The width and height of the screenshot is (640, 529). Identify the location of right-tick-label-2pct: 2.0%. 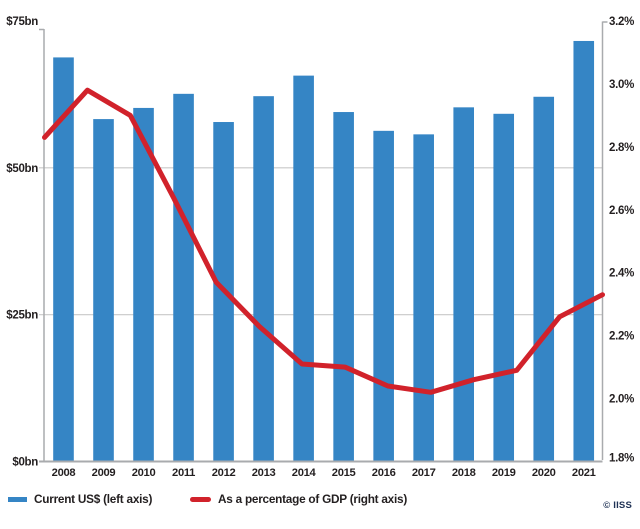
(621, 400).